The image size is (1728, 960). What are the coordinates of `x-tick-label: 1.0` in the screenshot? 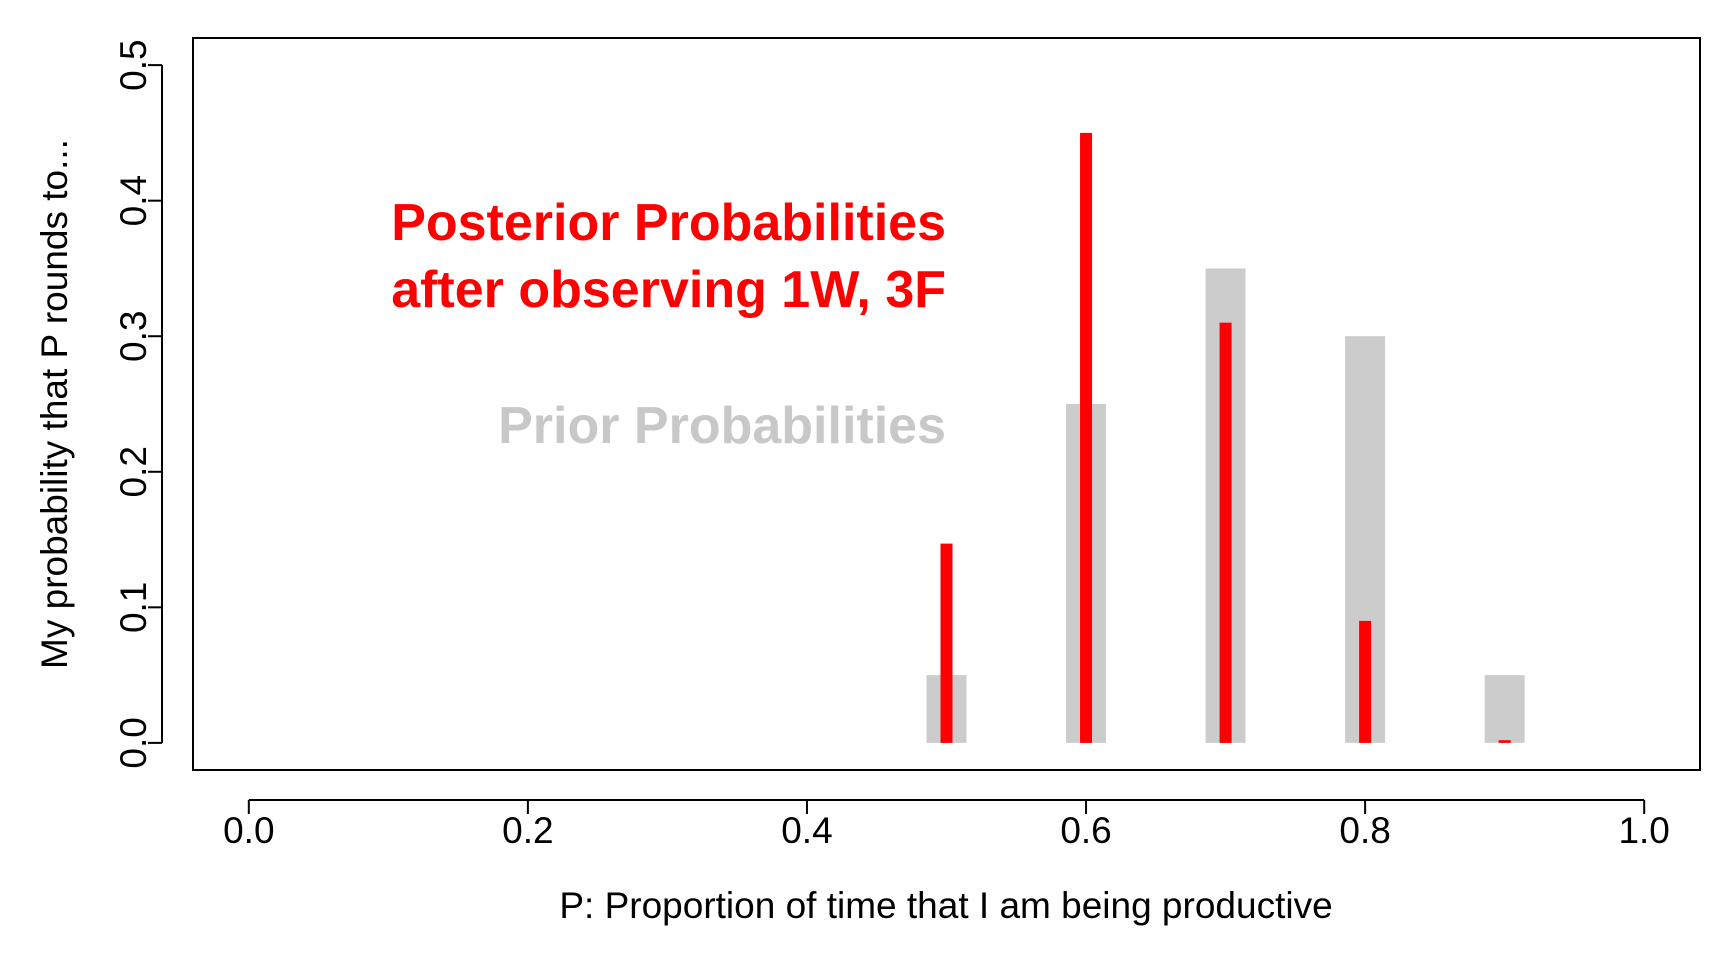 It's located at (1643, 830).